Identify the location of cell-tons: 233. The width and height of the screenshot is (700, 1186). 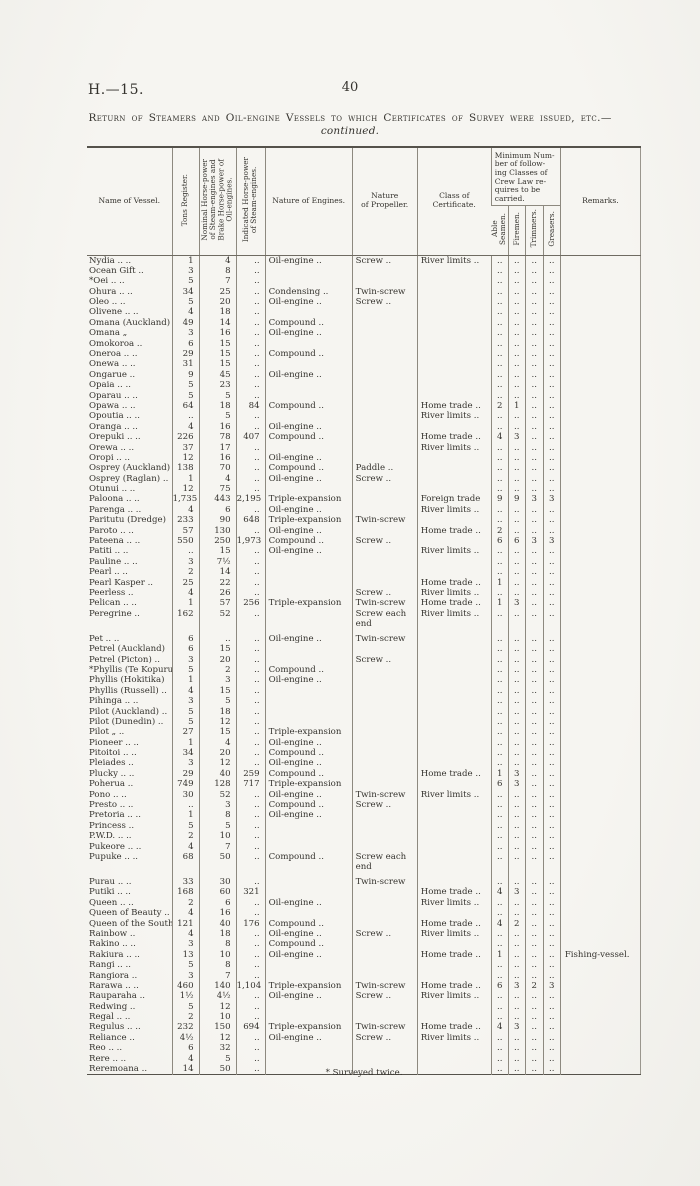
(185, 520).